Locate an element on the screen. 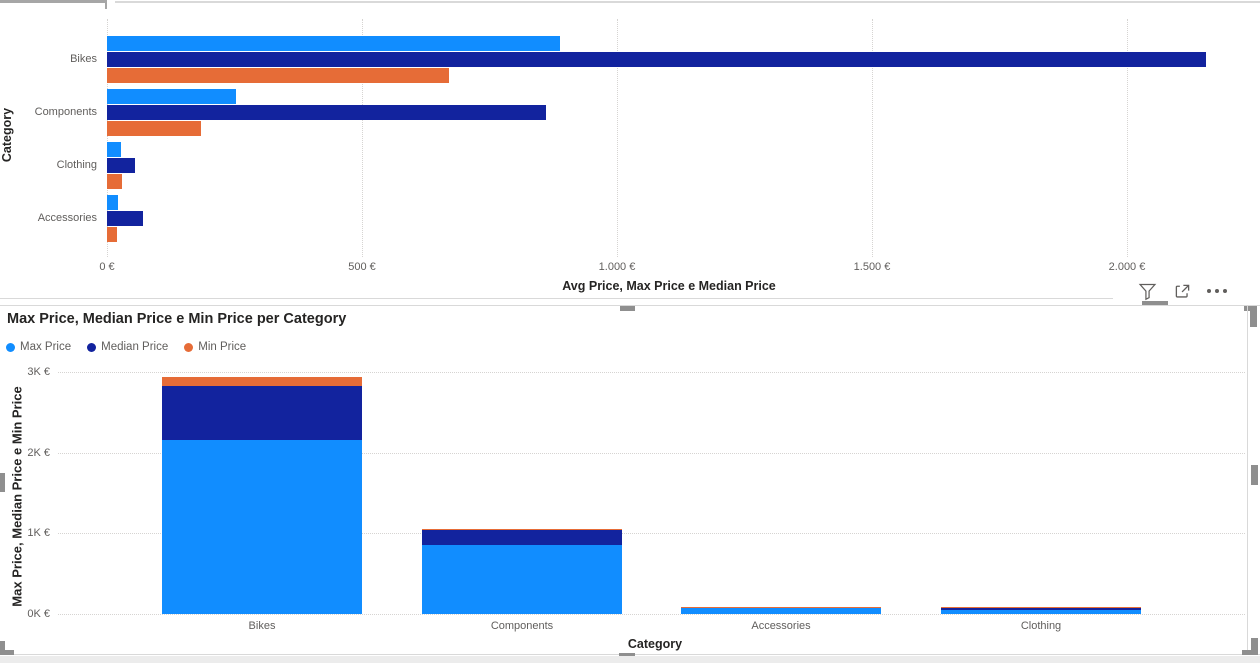  clipped-visual-top-border is located at coordinates (52, 1).